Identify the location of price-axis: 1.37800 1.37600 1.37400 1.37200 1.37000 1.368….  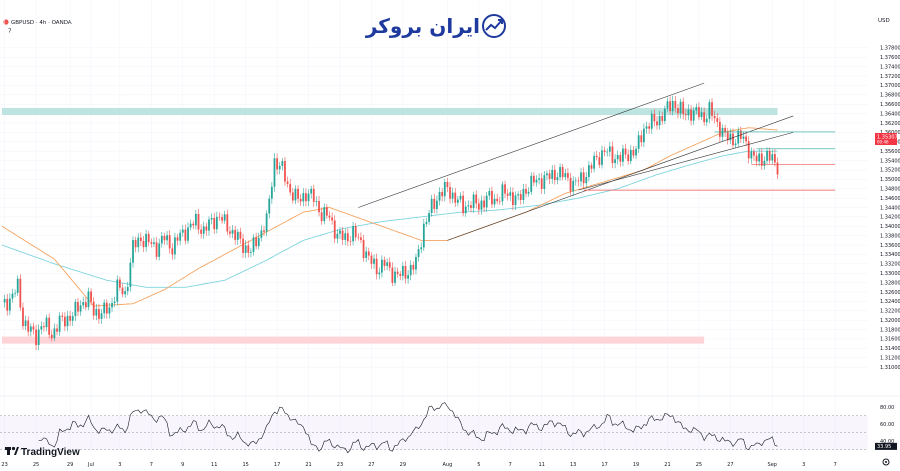
(890, 208).